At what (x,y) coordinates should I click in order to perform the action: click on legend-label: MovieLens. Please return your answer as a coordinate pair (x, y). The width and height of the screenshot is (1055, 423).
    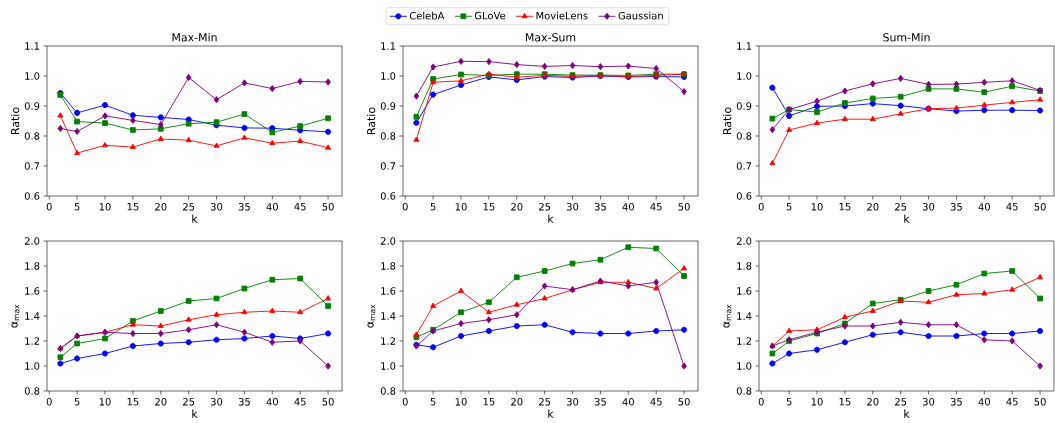
    Looking at the image, I should click on (562, 15).